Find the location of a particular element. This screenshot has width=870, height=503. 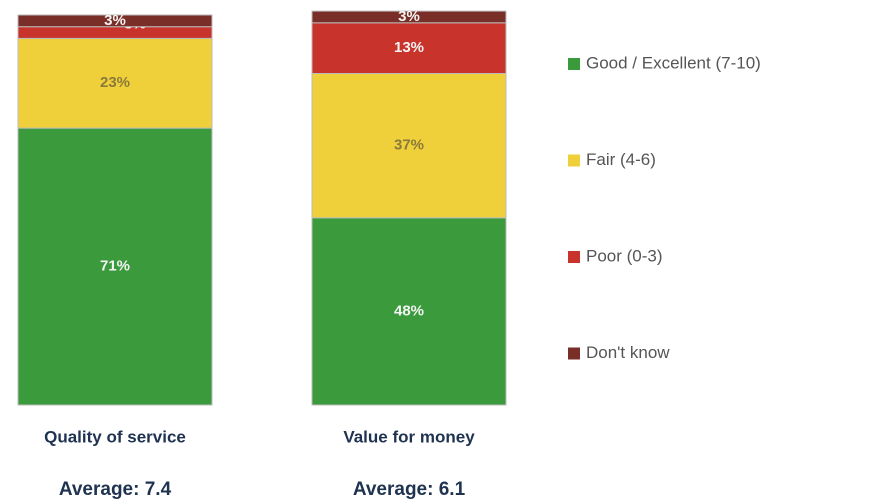

category-label: Value for money is located at coordinates (409, 436).